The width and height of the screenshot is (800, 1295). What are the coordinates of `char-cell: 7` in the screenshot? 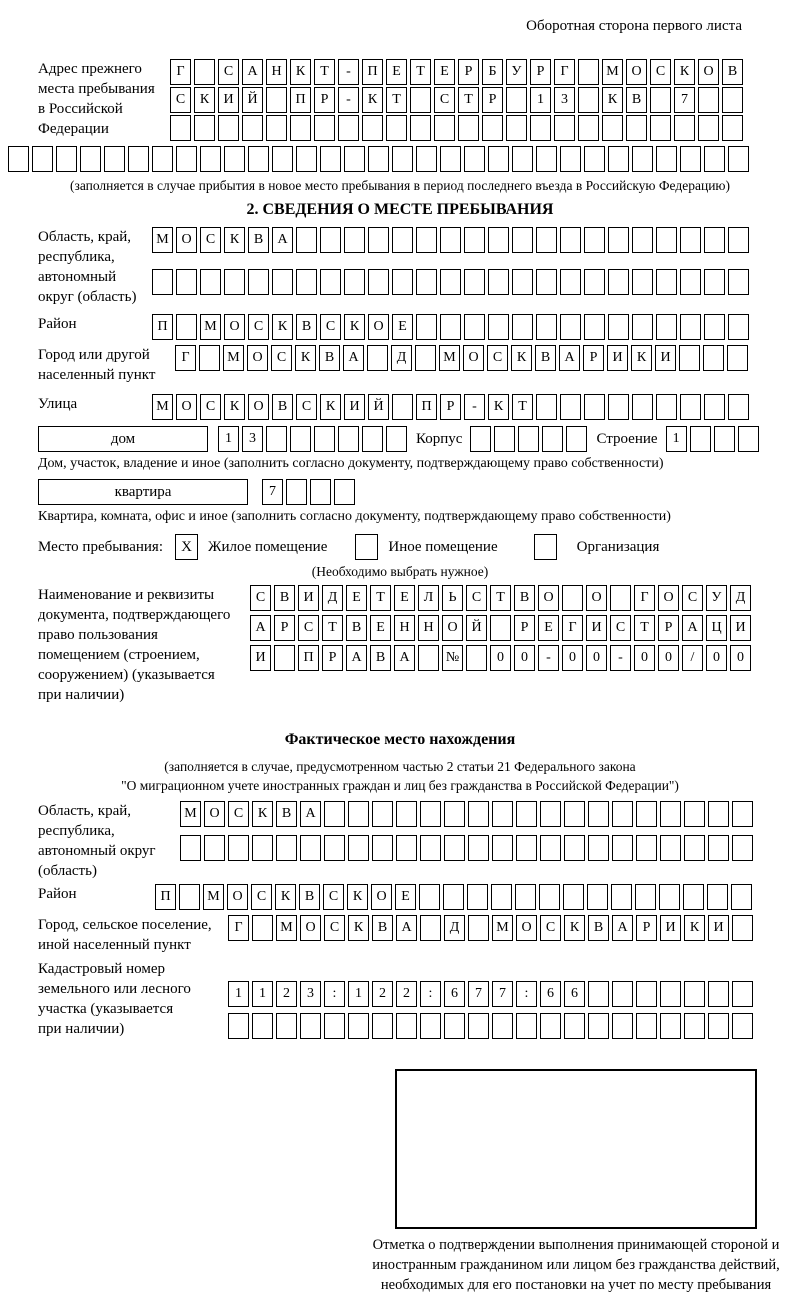 It's located at (502, 994).